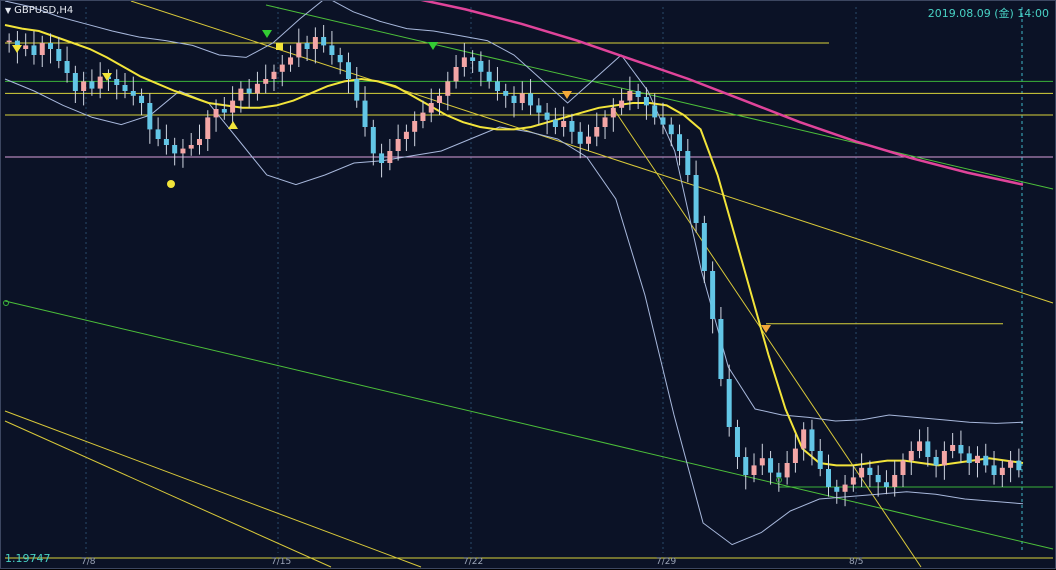 Image resolution: width=1056 pixels, height=570 pixels. What do you see at coordinates (213, 489) in the screenshot?
I see `trend-line` at bounding box center [213, 489].